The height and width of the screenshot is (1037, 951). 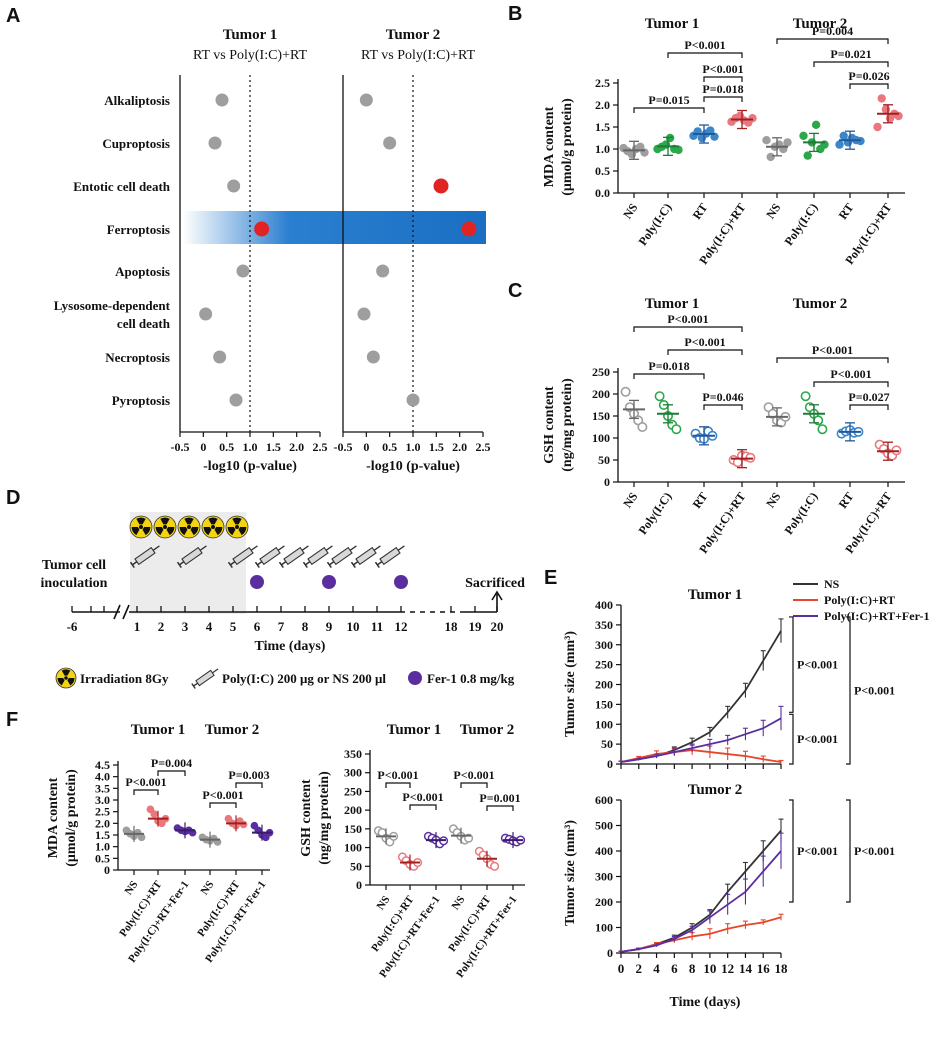 What do you see at coordinates (102, 847) in the screenshot?
I see `fMda-ytick-label-2: 1.0` at bounding box center [102, 847].